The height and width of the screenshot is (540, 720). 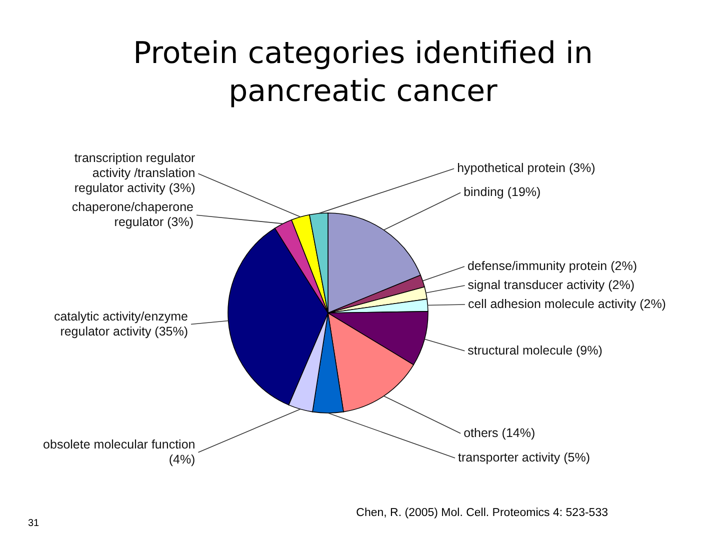 What do you see at coordinates (567, 303) in the screenshot?
I see `slice-label: cell adhesion molecule activity (2%)` at bounding box center [567, 303].